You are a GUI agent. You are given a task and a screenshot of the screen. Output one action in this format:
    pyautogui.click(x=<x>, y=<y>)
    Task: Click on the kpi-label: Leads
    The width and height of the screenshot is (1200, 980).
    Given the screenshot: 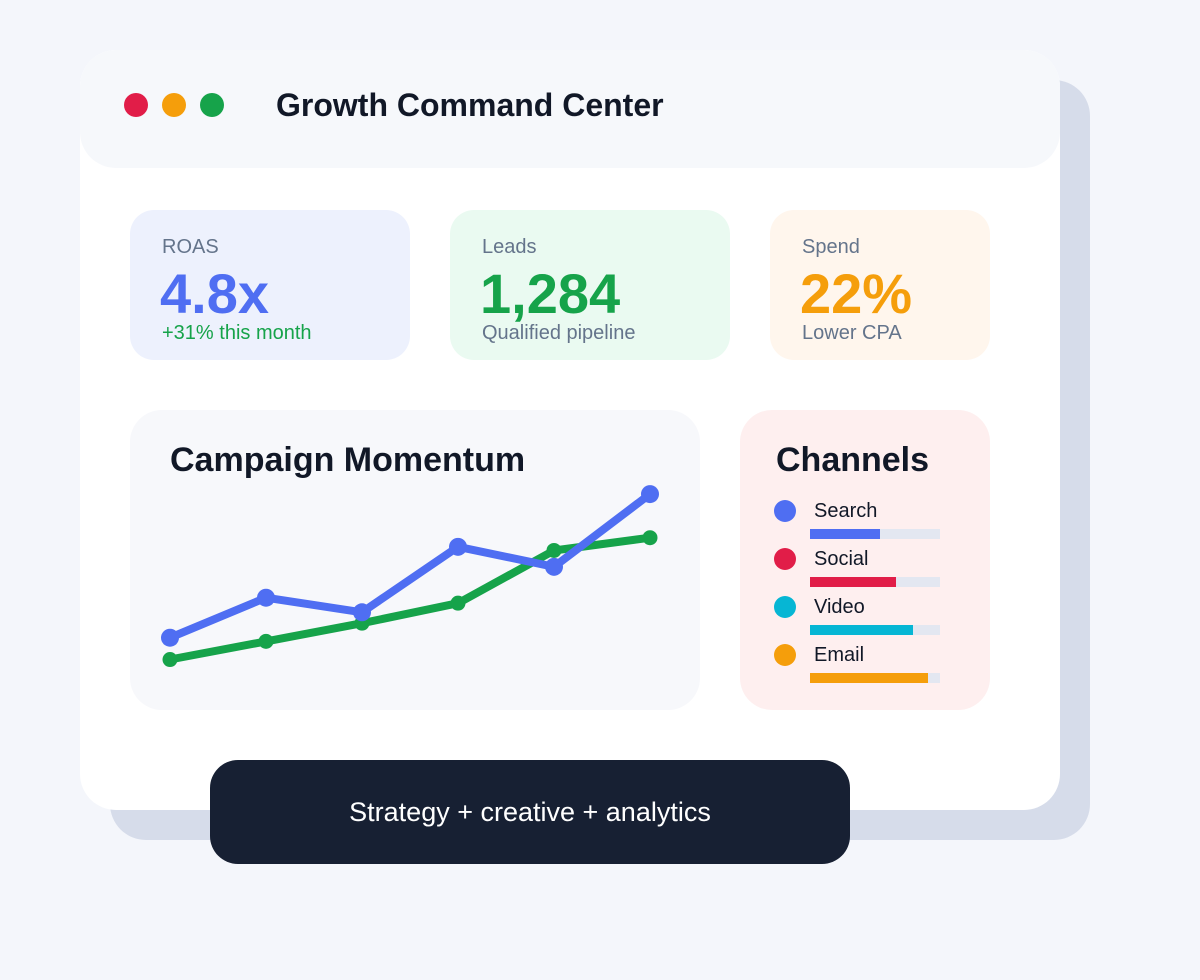 What is the action you would take?
    pyautogui.click(x=509, y=247)
    